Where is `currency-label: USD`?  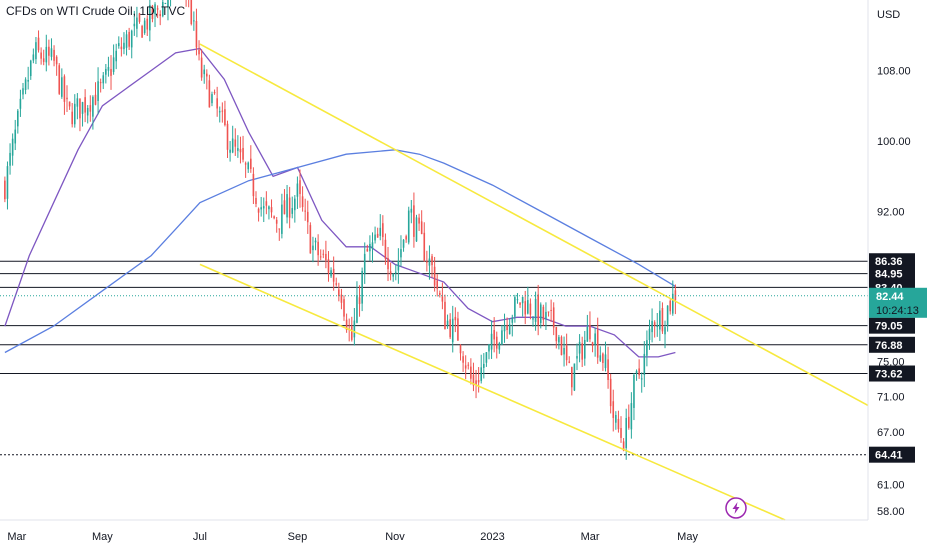
currency-label: USD is located at coordinates (888, 15).